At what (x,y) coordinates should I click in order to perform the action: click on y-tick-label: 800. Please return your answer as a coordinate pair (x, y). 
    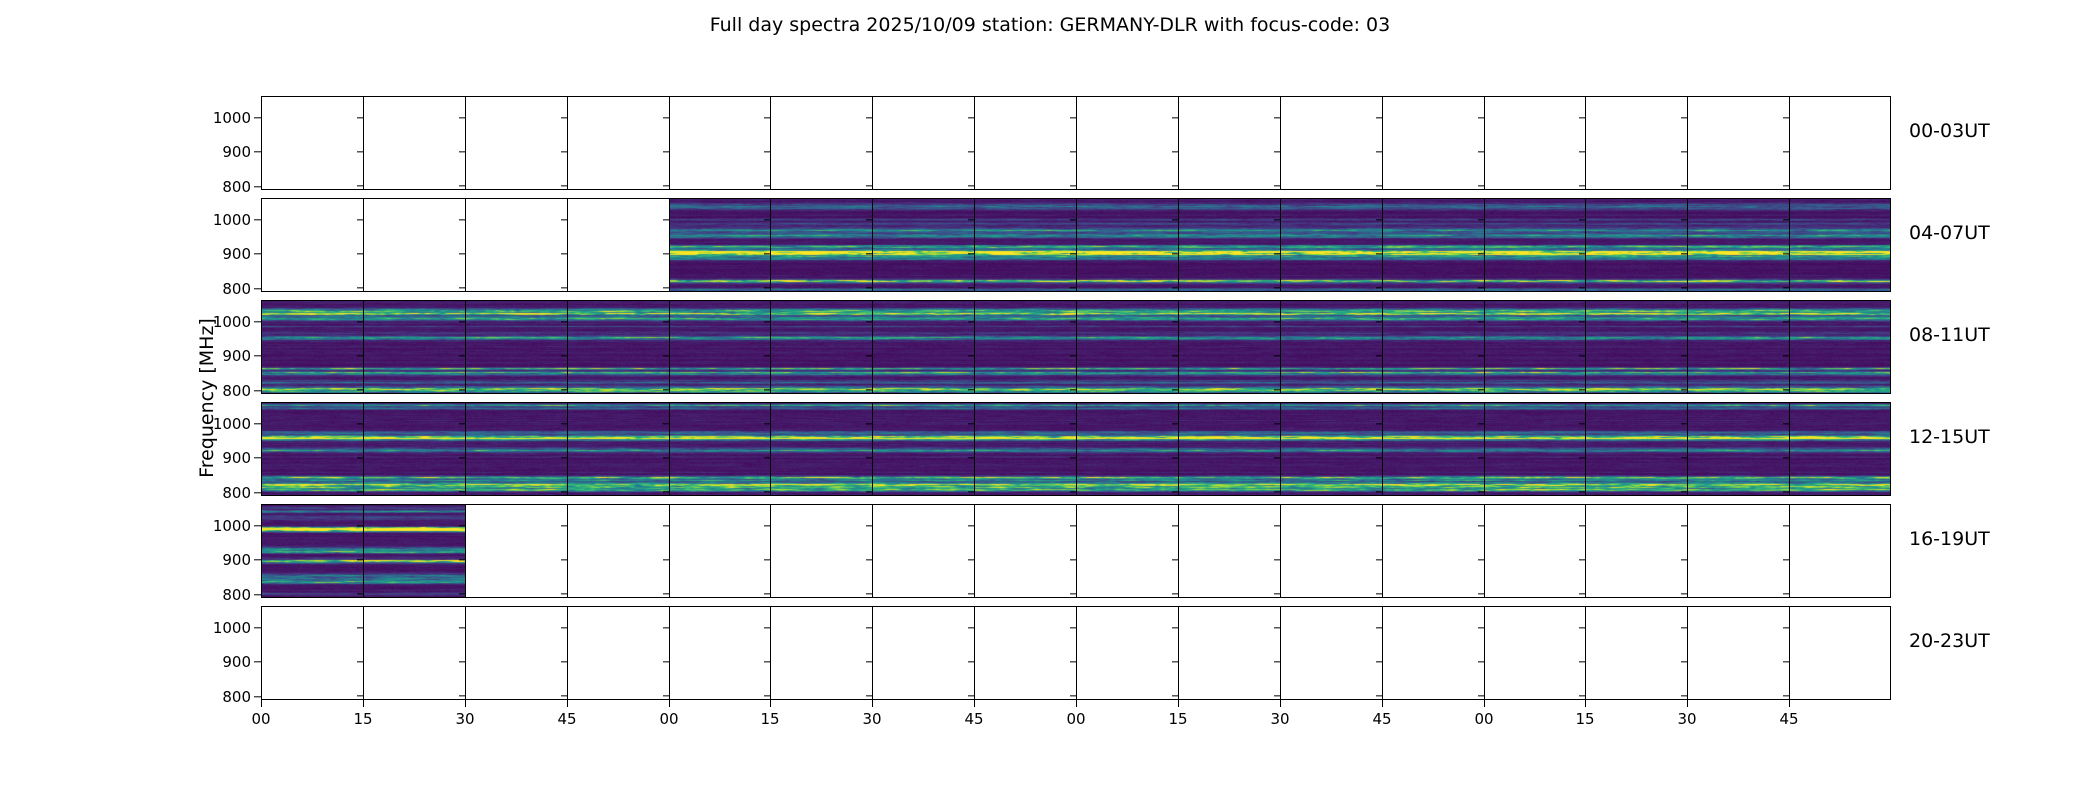
    Looking at the image, I should click on (236, 289).